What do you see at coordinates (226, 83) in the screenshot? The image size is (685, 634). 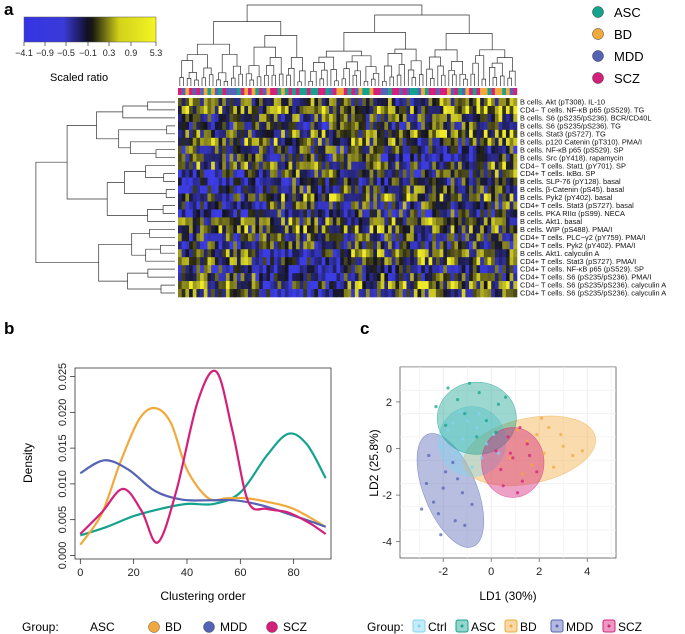 I see `column-dendrogram-link` at bounding box center [226, 83].